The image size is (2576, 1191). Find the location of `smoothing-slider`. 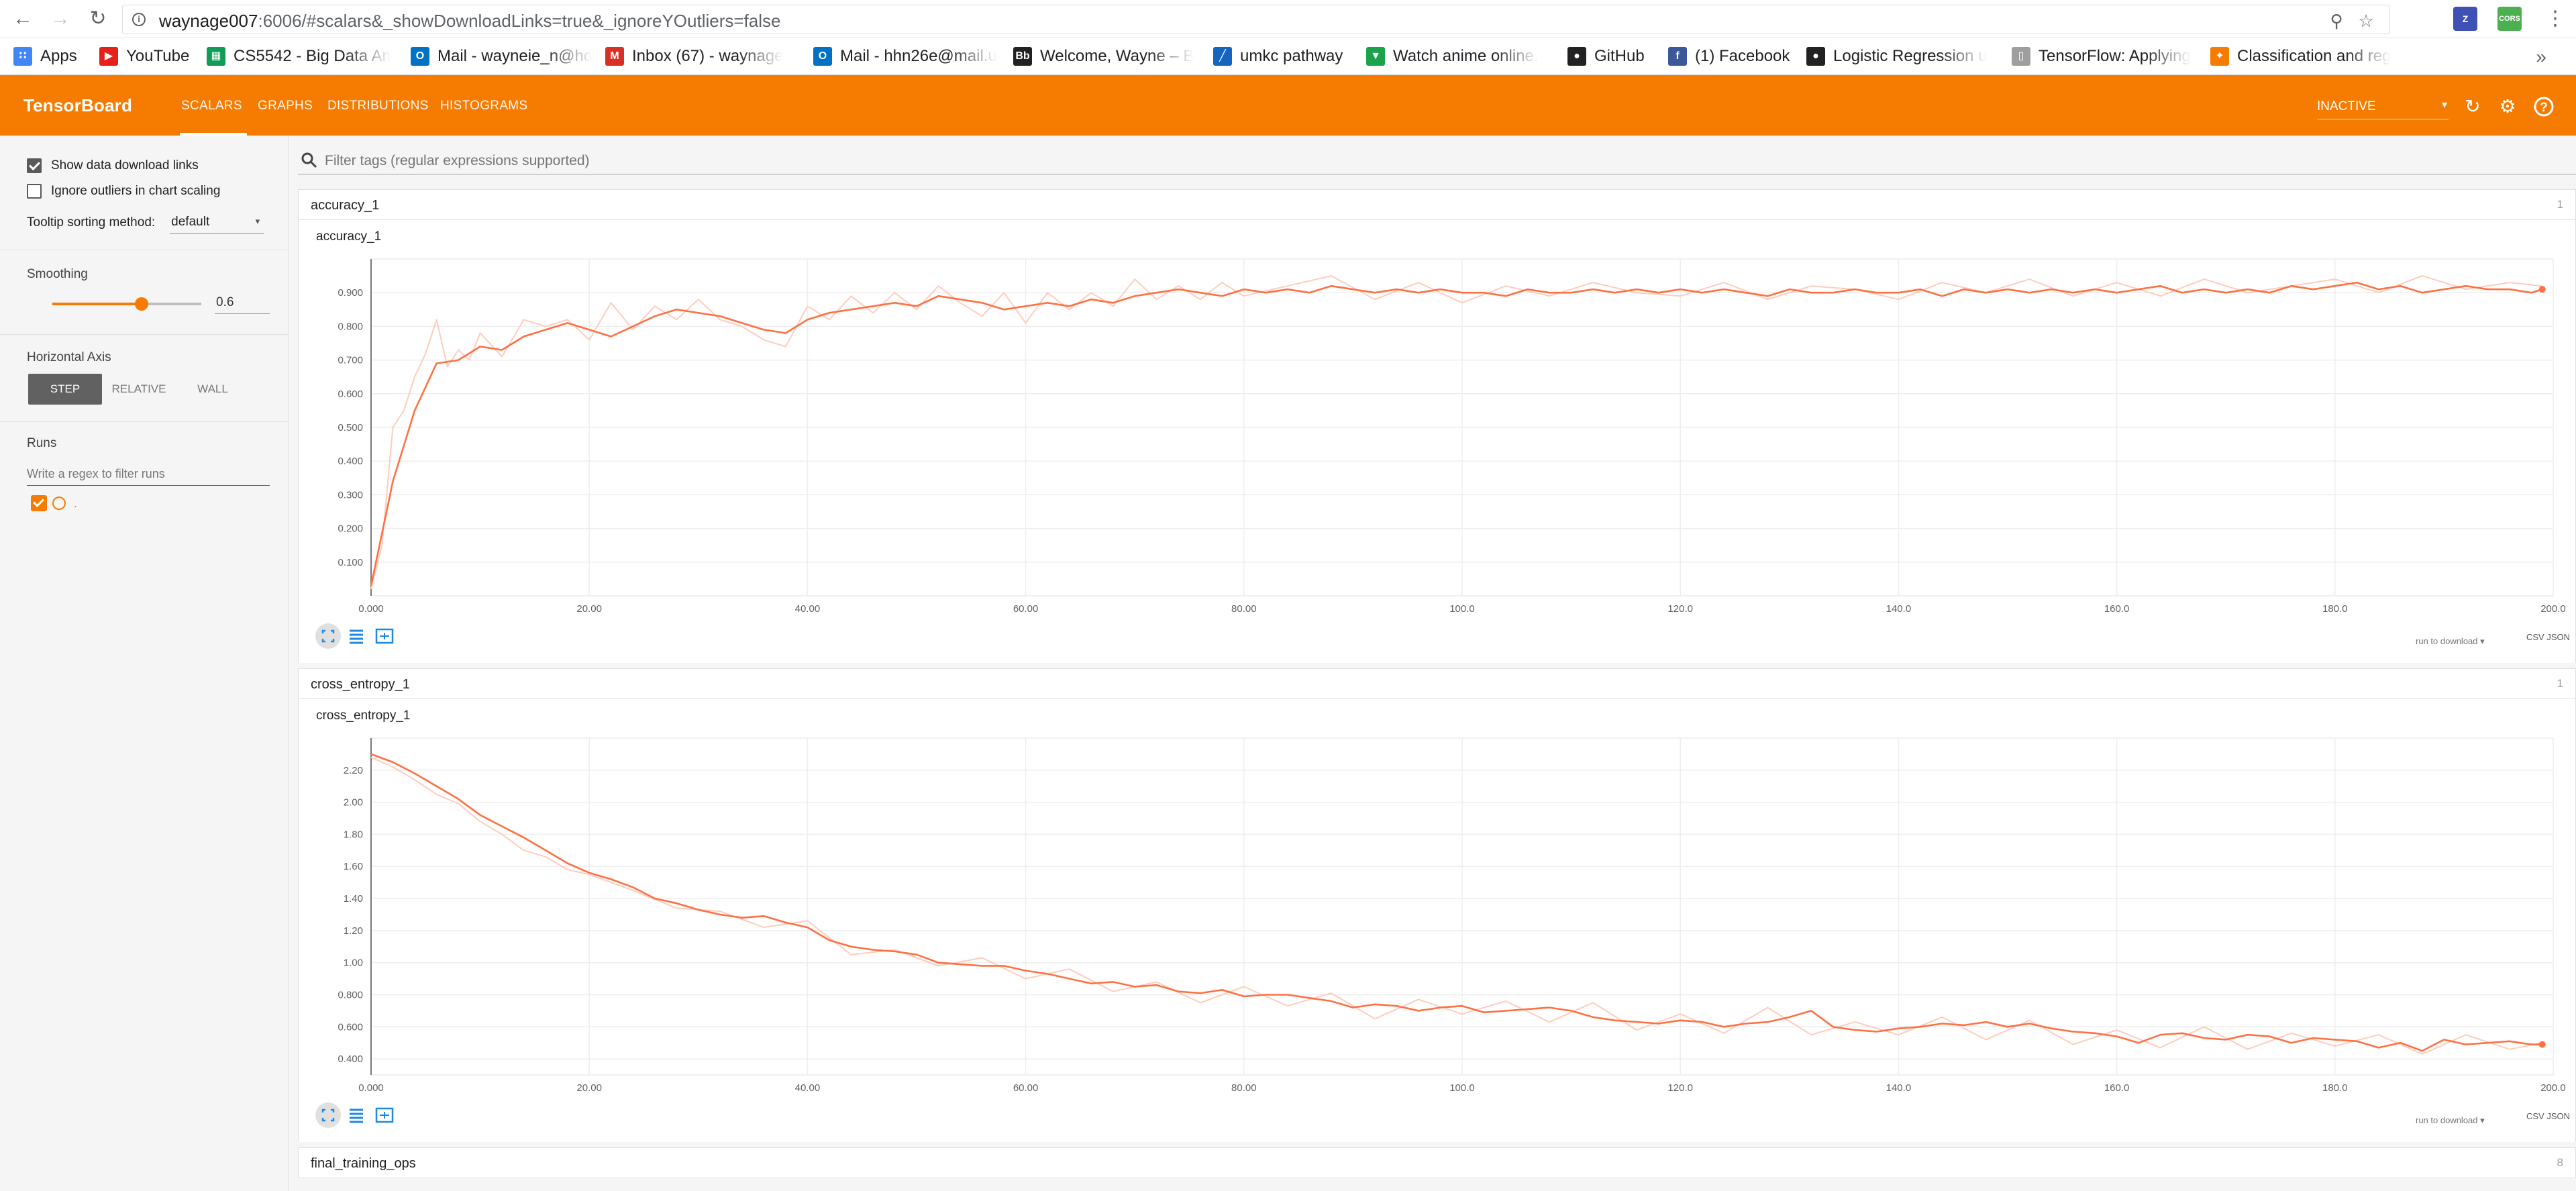

smoothing-slider is located at coordinates (126, 304).